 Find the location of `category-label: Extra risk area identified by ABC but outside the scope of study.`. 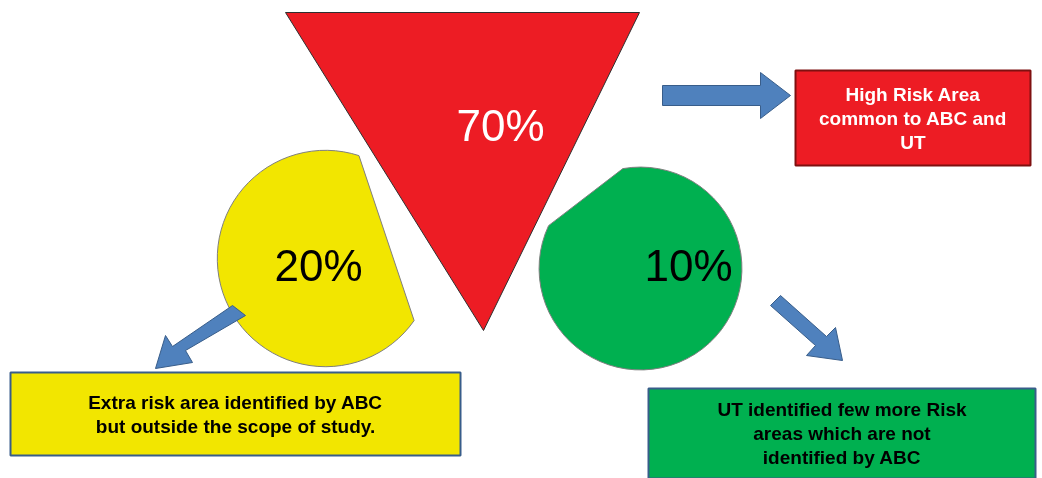

category-label: Extra risk area identified by ABC but outside the scope of study. is located at coordinates (235, 414).